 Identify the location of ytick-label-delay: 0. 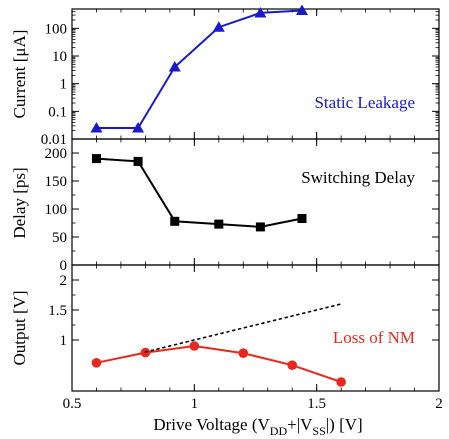
(64, 266).